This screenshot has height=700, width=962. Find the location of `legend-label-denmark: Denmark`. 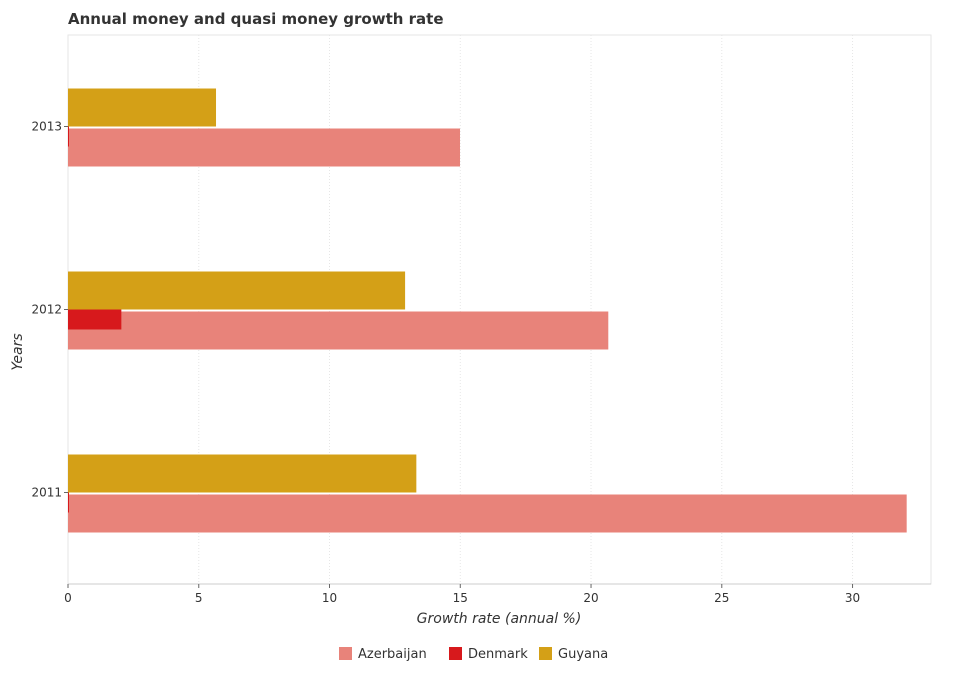

legend-label-denmark: Denmark is located at coordinates (498, 654).